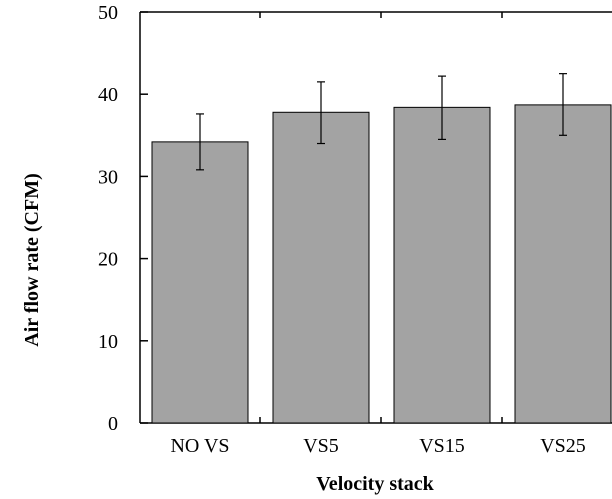  What do you see at coordinates (200, 282) in the screenshot?
I see `bar-no-vs` at bounding box center [200, 282].